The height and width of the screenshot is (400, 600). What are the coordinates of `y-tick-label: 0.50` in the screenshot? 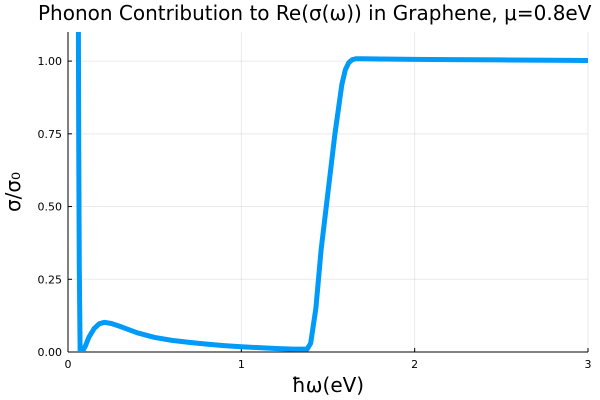 It's located at (50, 207).